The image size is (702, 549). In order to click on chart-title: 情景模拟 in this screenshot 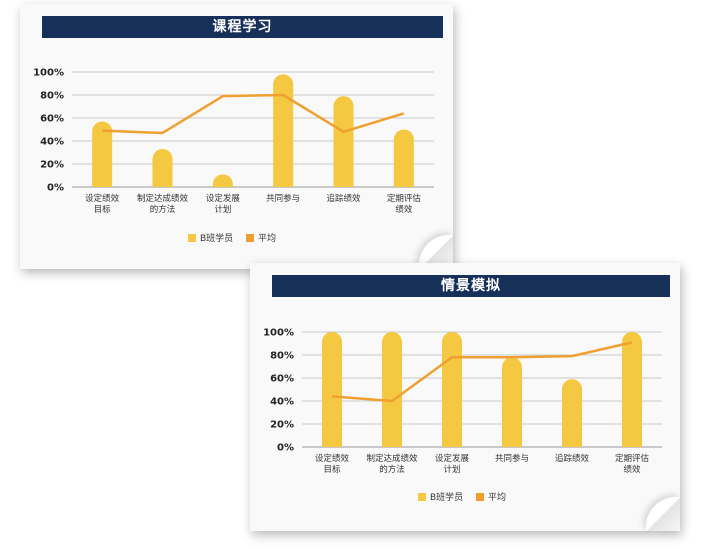, I will do `click(471, 286)`.